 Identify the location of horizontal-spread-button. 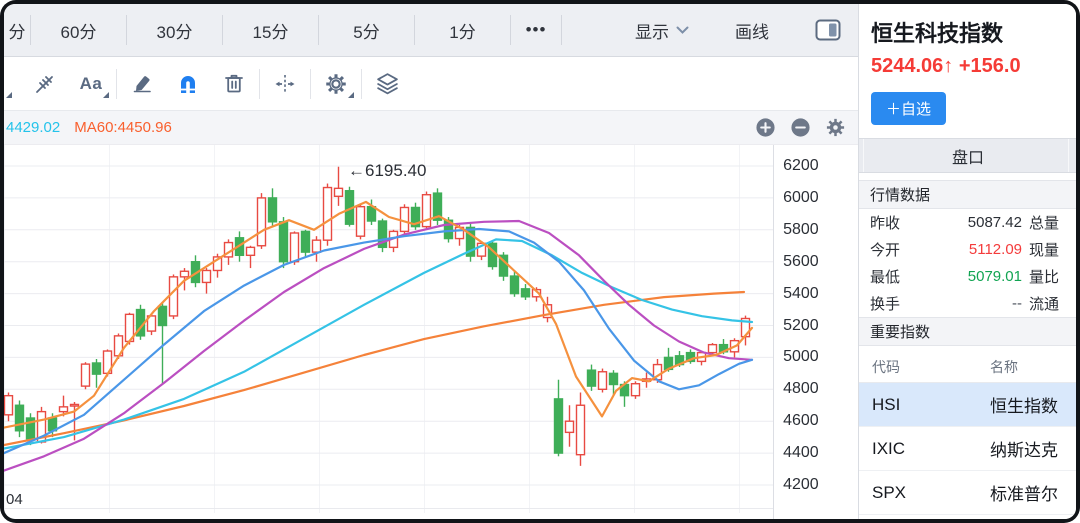
(285, 84).